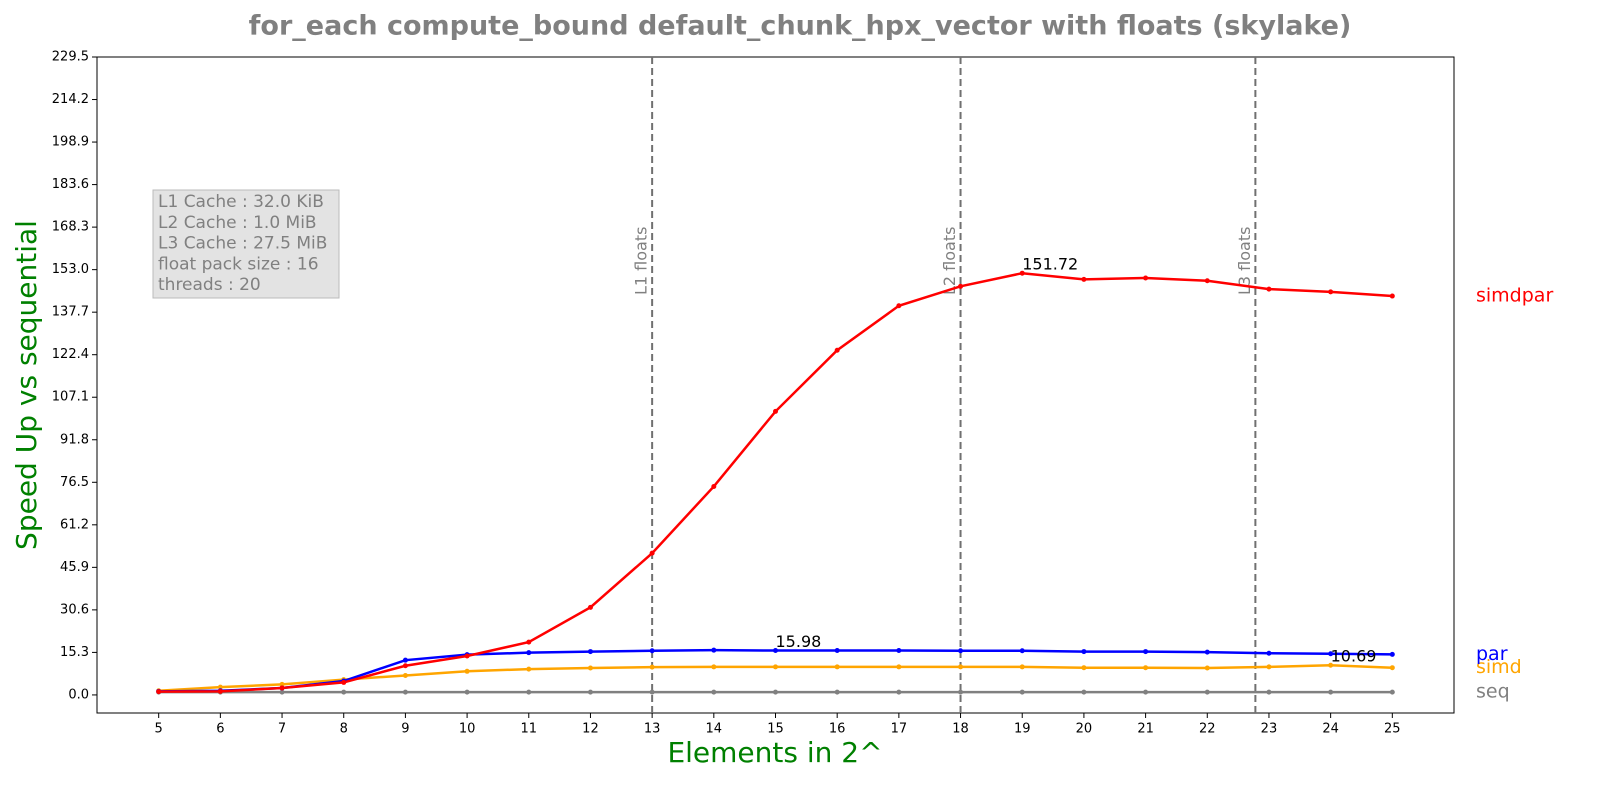  I want to click on x-tick-label: 24, so click(1330, 729).